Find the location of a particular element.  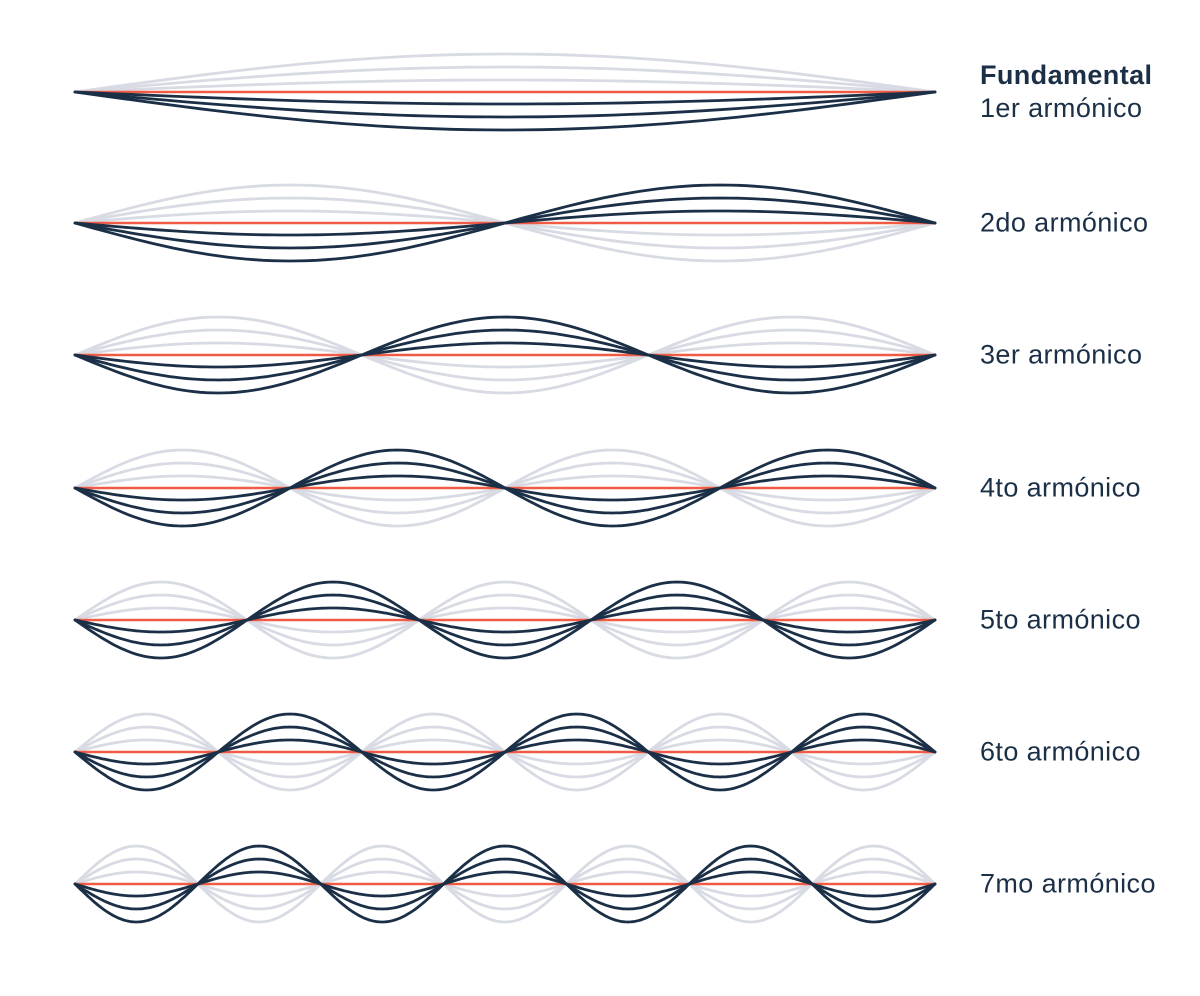

row-label-fundamental: Fundamental 1er armónico is located at coordinates (1066, 92).